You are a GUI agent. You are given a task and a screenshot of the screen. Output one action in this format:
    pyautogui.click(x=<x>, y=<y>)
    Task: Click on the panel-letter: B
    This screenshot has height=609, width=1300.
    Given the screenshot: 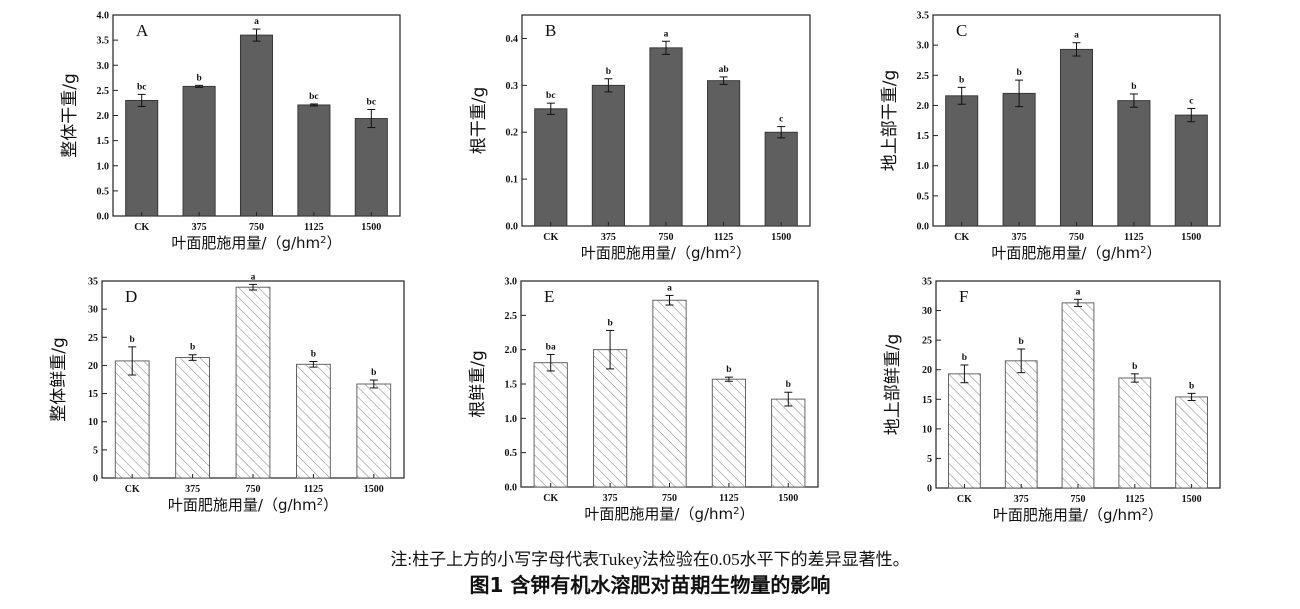 What is the action you would take?
    pyautogui.click(x=550, y=30)
    